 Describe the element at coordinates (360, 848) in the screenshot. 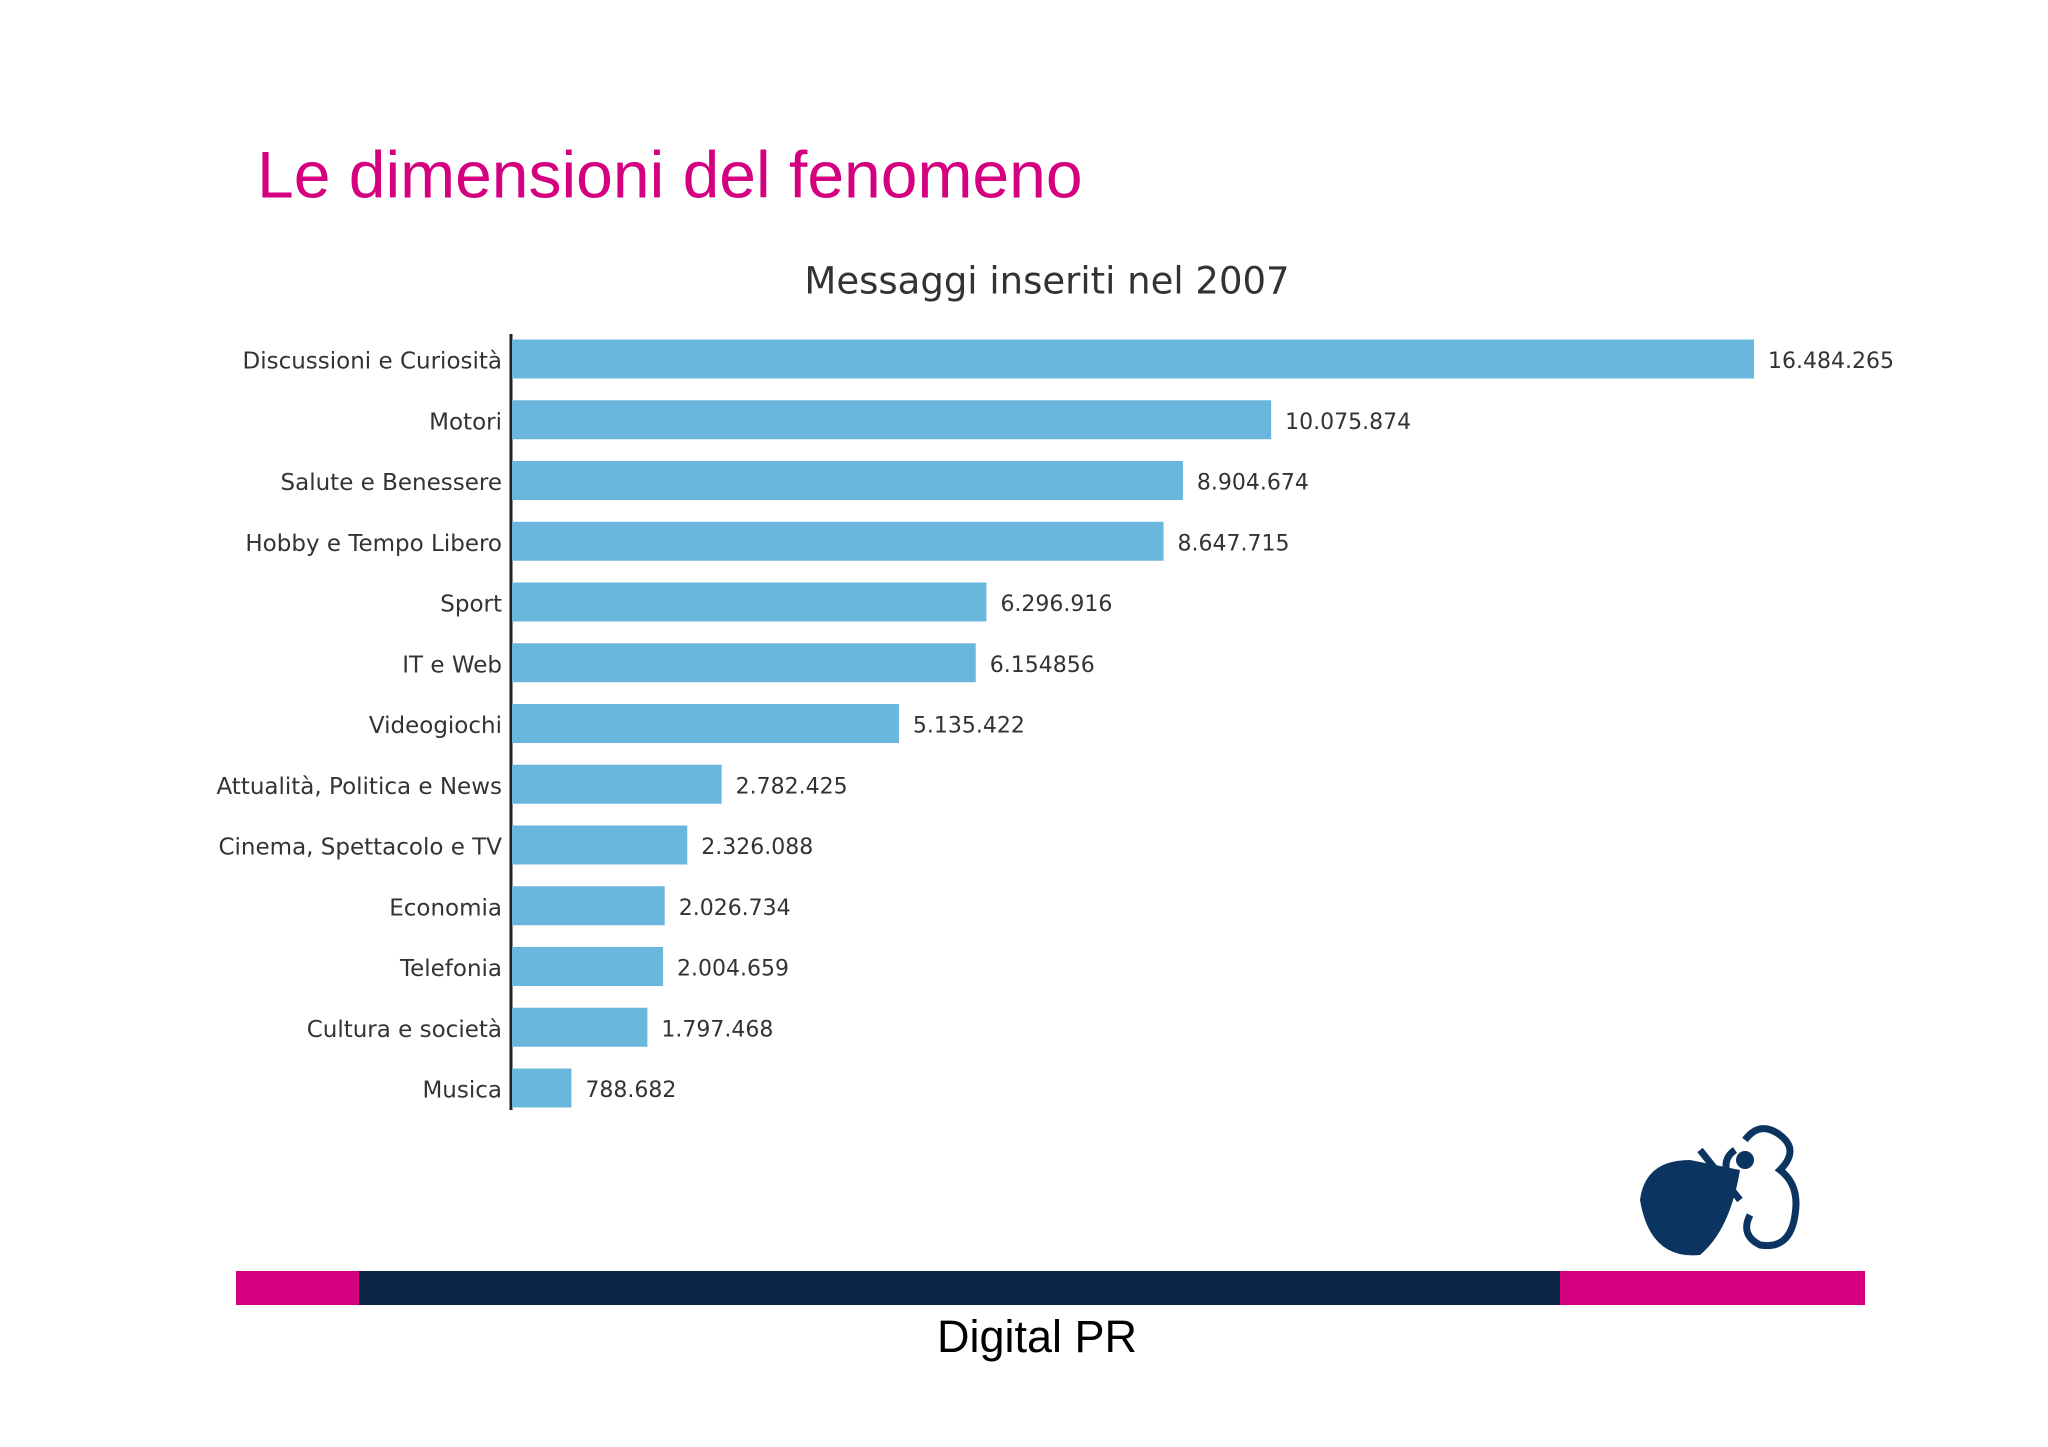

I see `category-label: Cinema, Spettacolo e TV` at that location.